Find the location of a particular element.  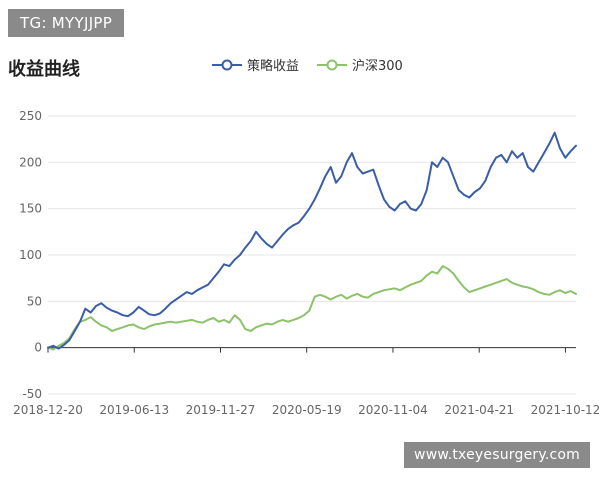

watermark: www.txeyesurgery.com is located at coordinates (497, 455).